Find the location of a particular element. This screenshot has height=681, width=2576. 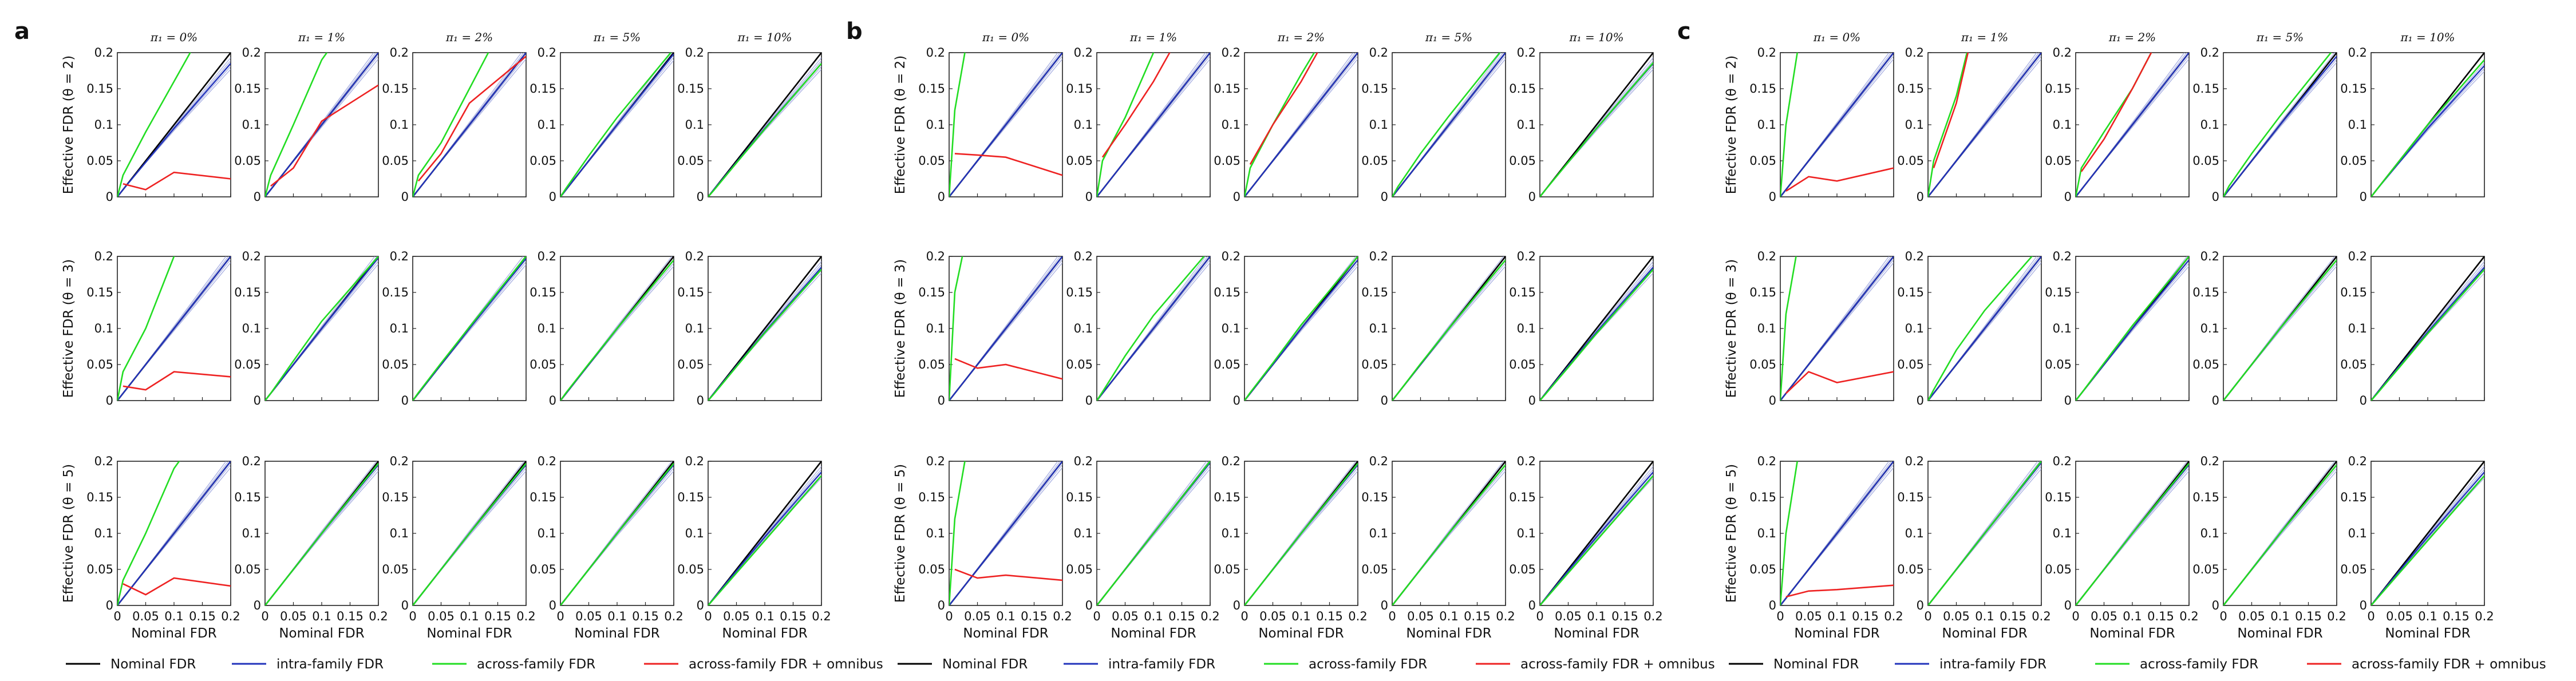

column-title: π₁ = 10% is located at coordinates (2427, 37).